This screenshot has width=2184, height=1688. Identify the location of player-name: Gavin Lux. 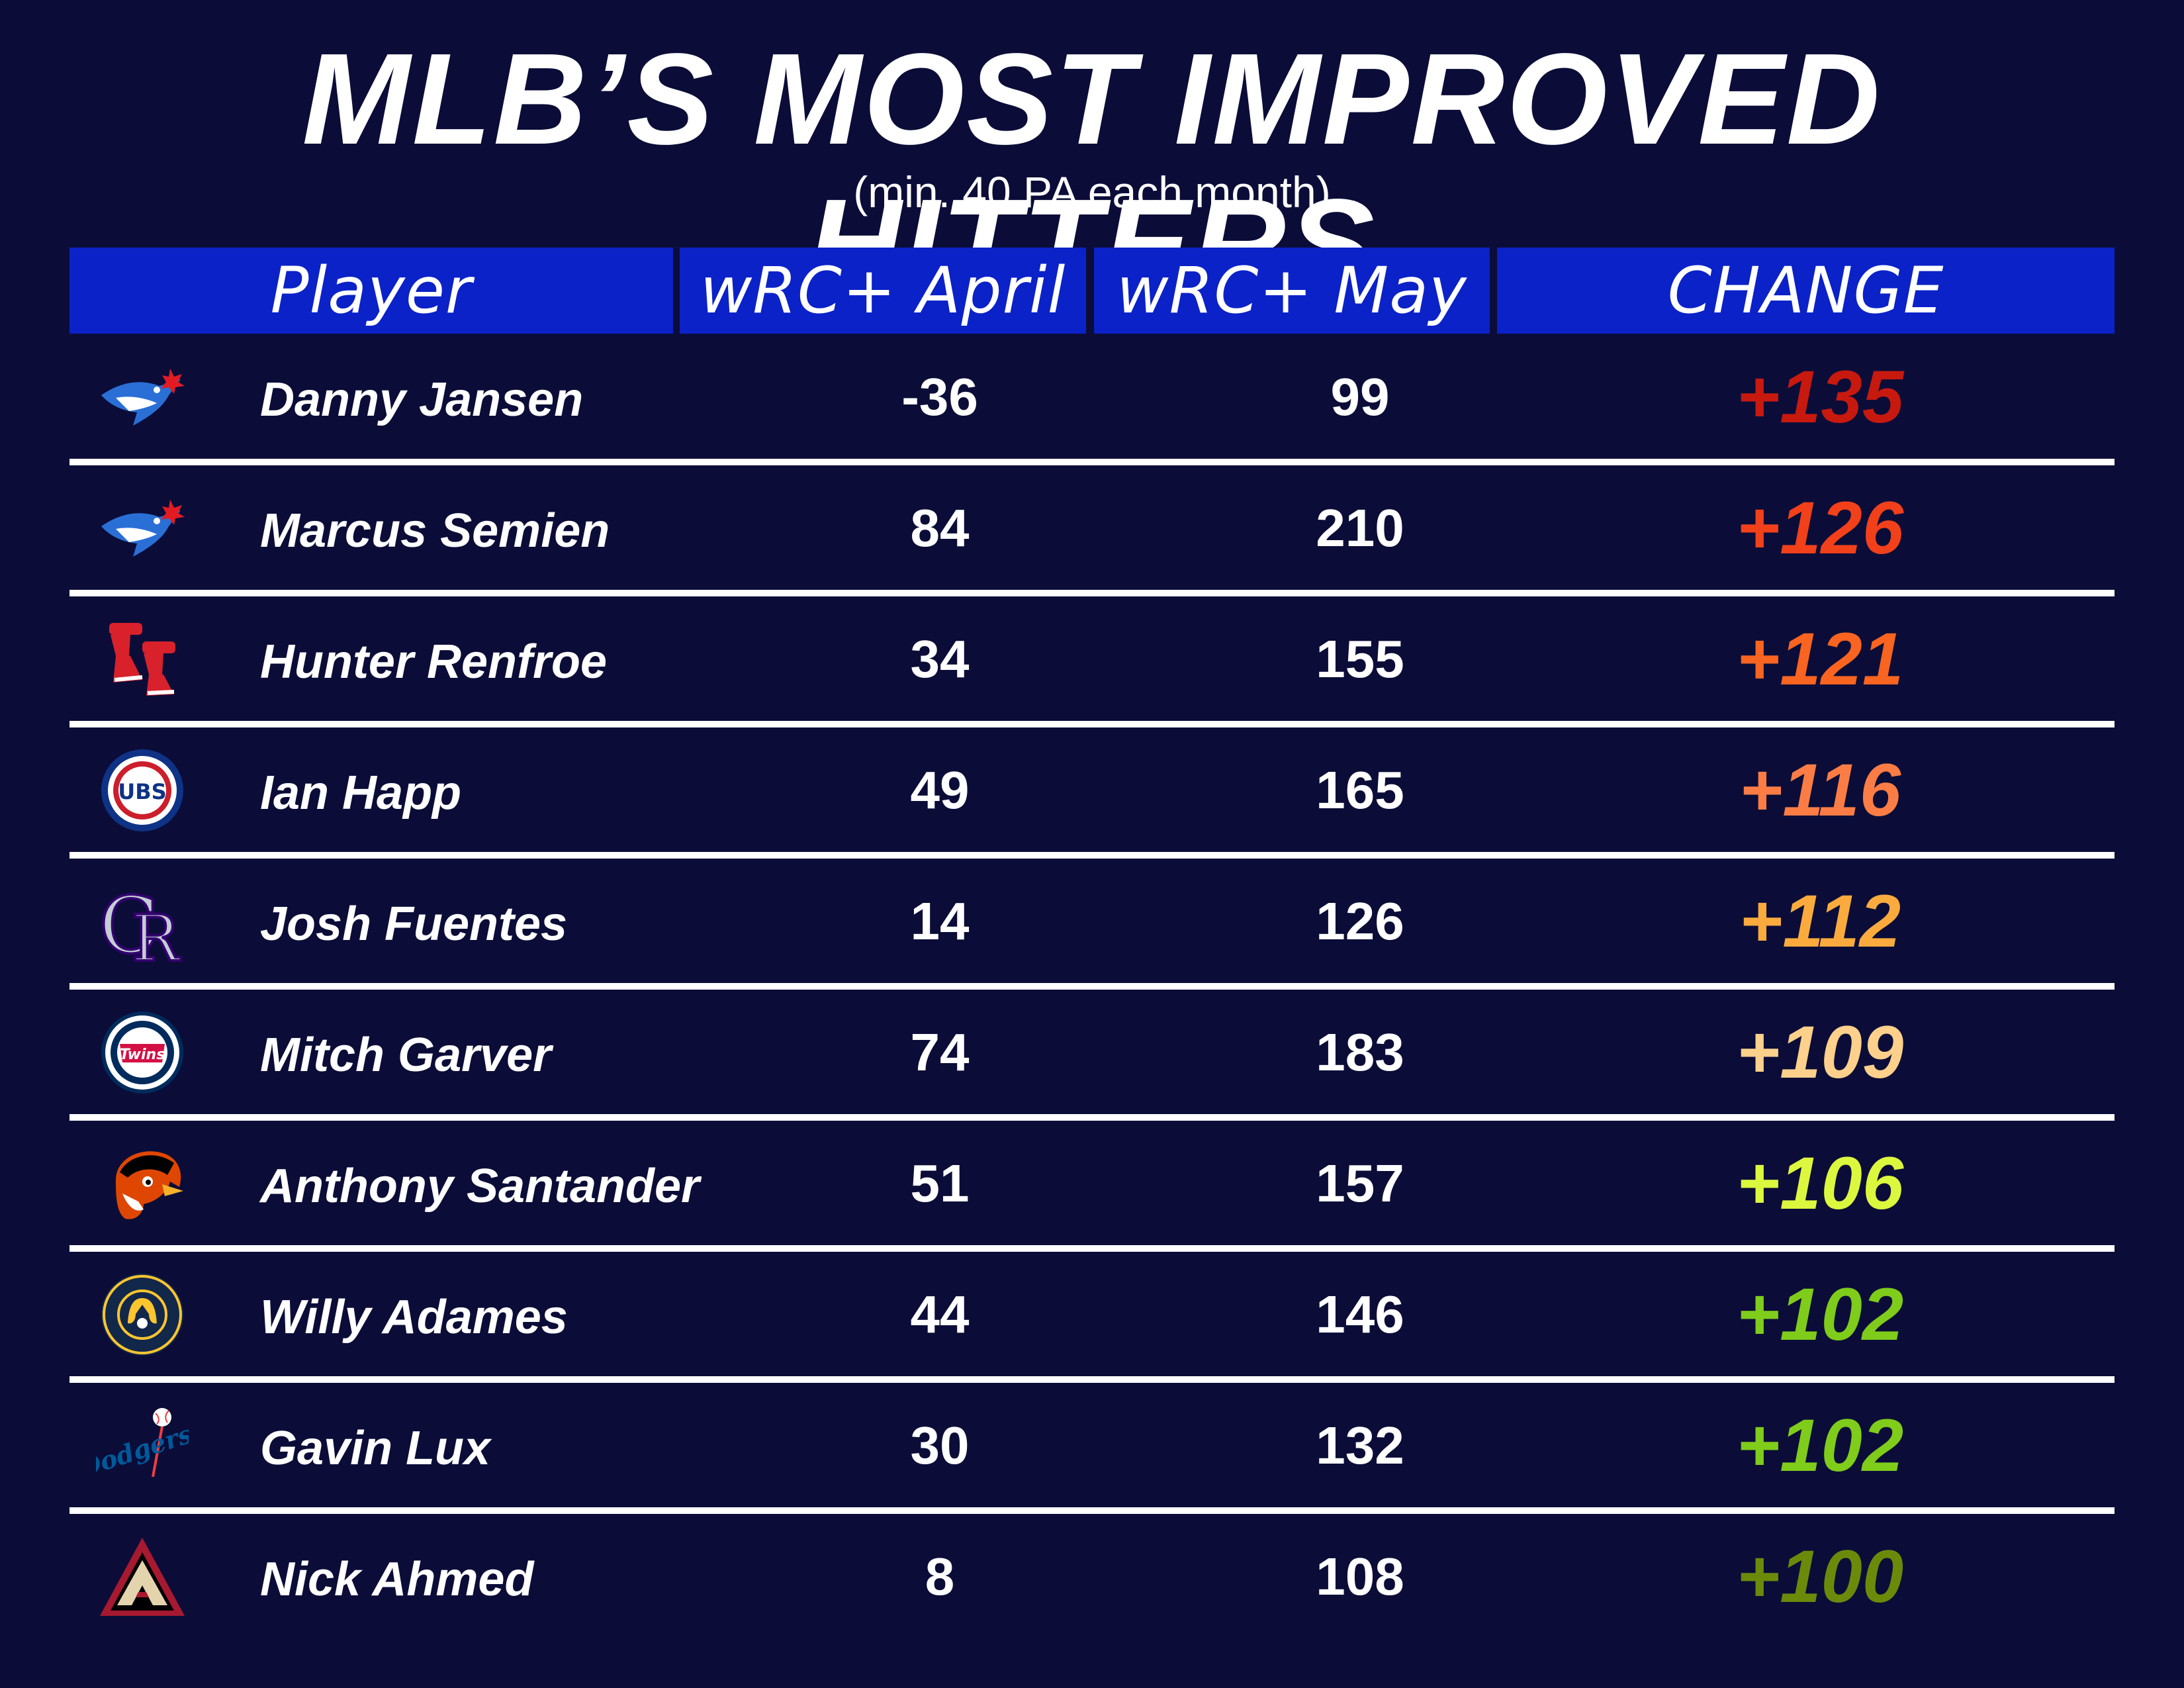
(375, 1448).